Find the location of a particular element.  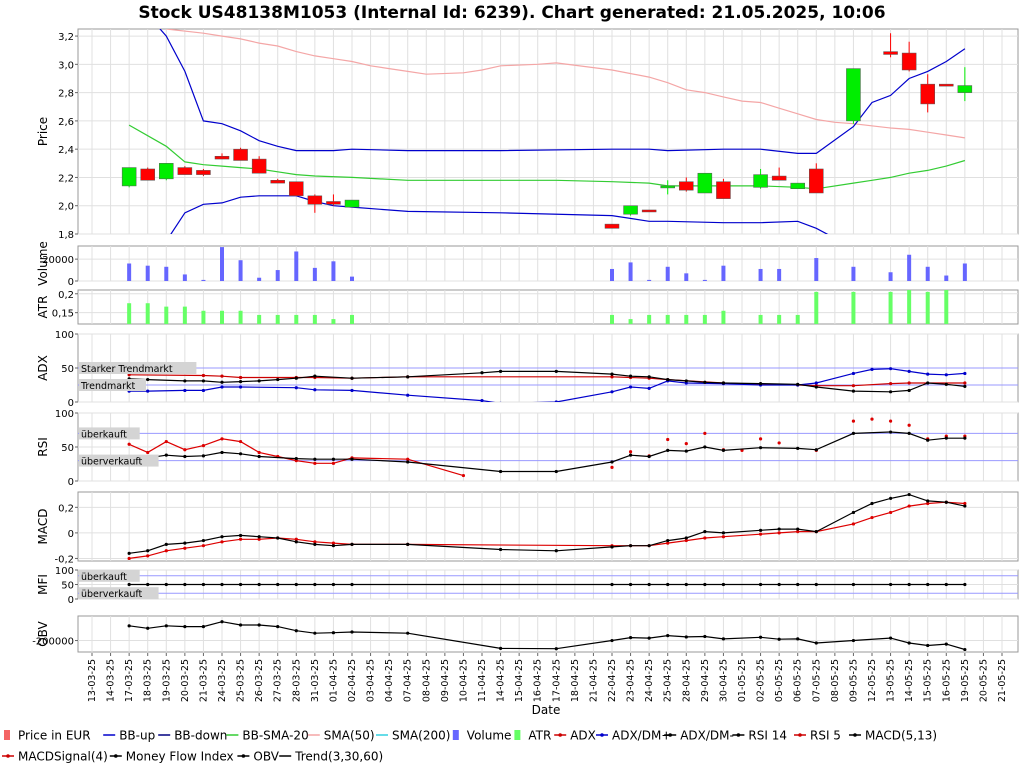

legend-item: RSI 5 is located at coordinates (817, 736).